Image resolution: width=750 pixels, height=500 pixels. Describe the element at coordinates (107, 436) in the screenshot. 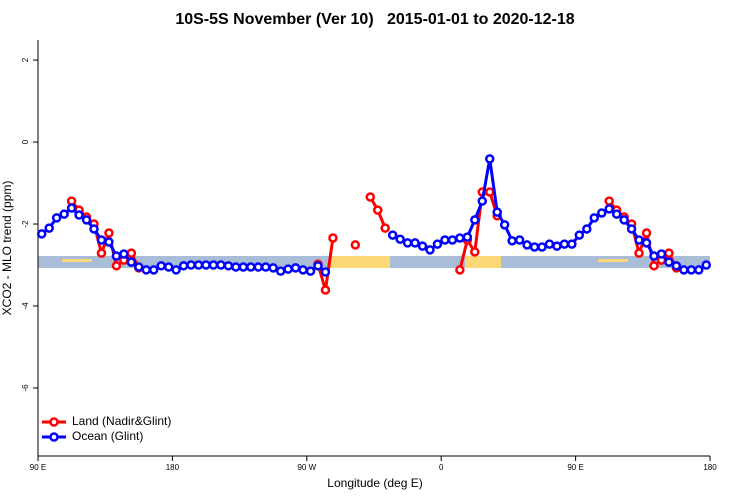

I see `legend-label: Ocean (Glint)` at that location.